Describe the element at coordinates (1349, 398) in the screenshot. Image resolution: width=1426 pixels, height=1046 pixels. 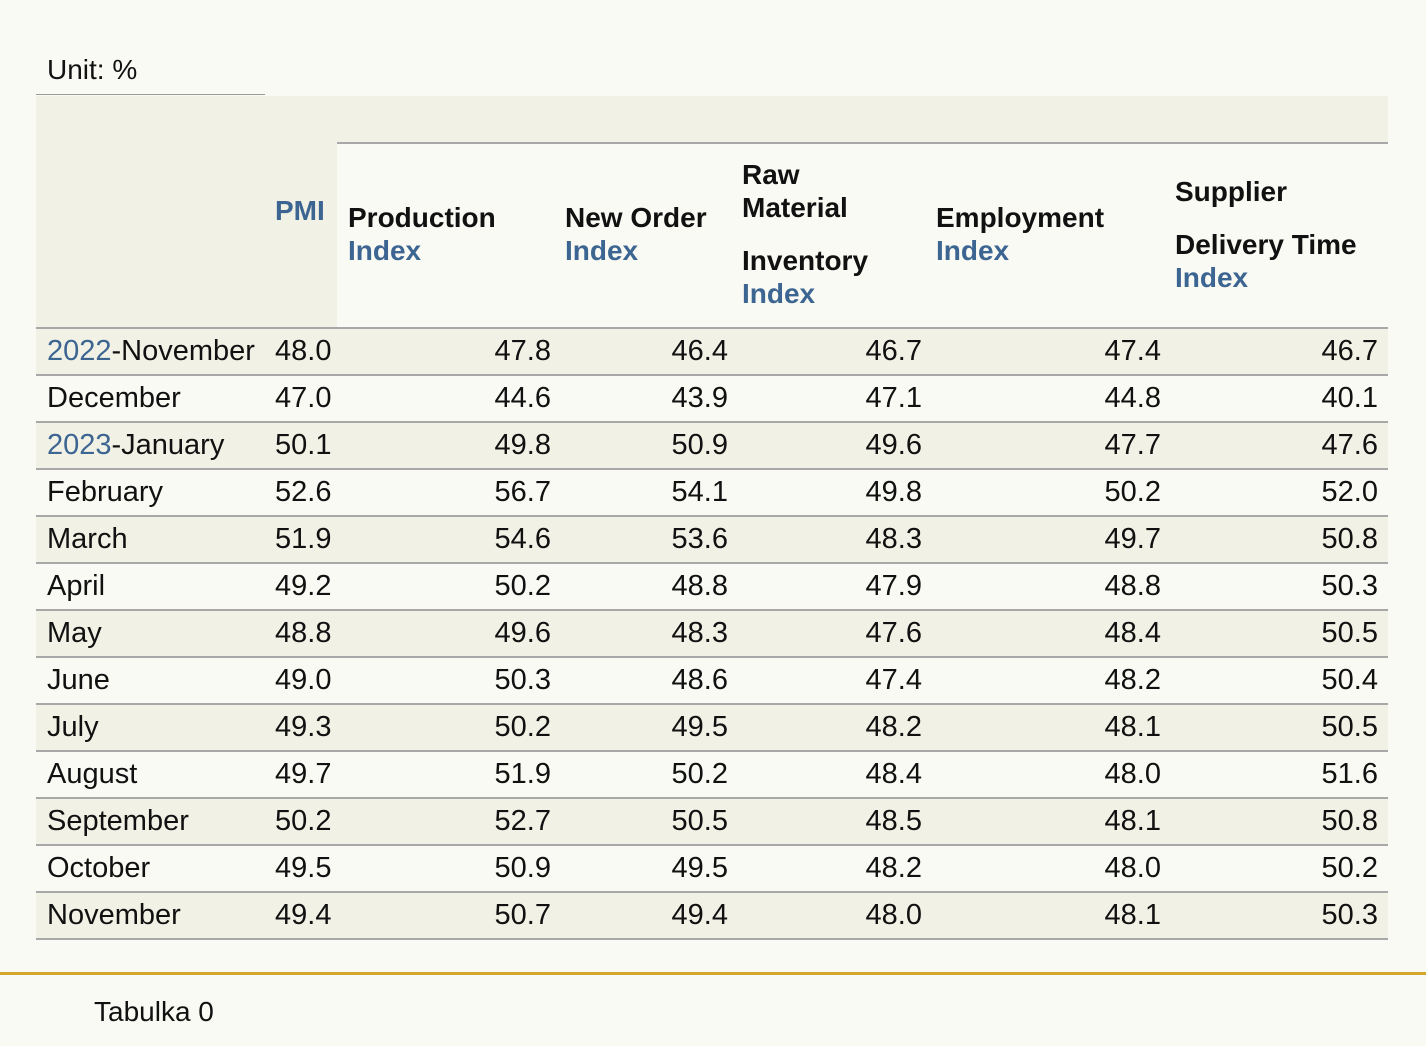
I see `cell-supplier: 40.1` at that location.